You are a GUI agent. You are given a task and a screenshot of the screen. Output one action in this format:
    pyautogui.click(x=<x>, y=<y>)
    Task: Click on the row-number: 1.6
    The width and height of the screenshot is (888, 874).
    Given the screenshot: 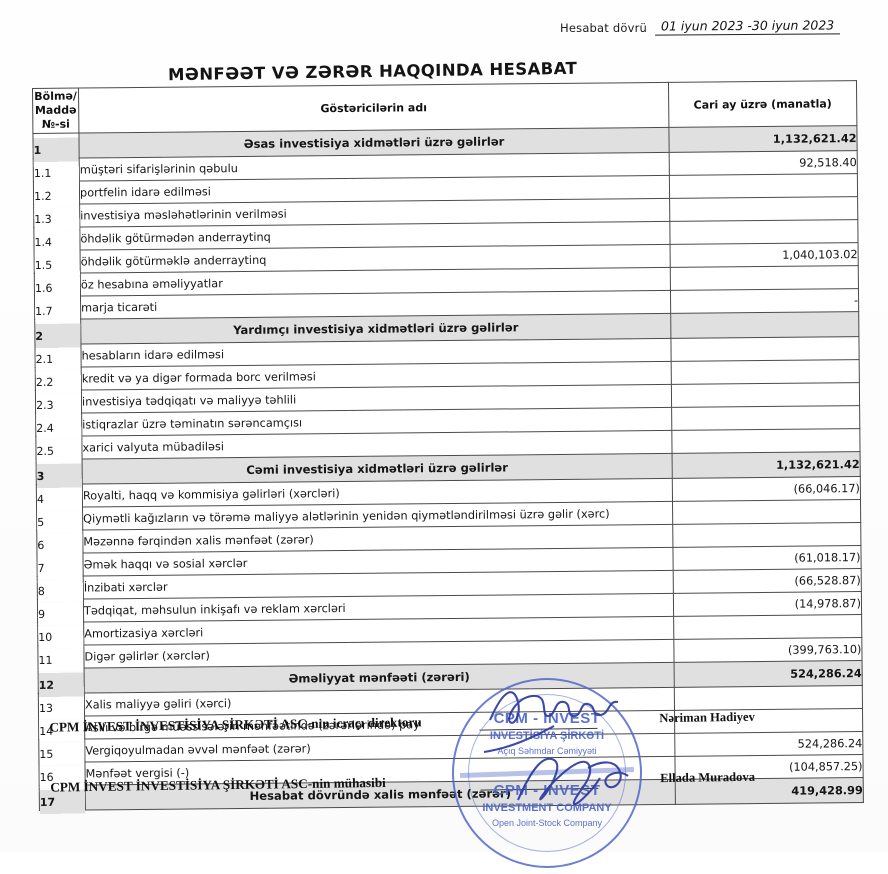 What is the action you would take?
    pyautogui.click(x=57, y=288)
    